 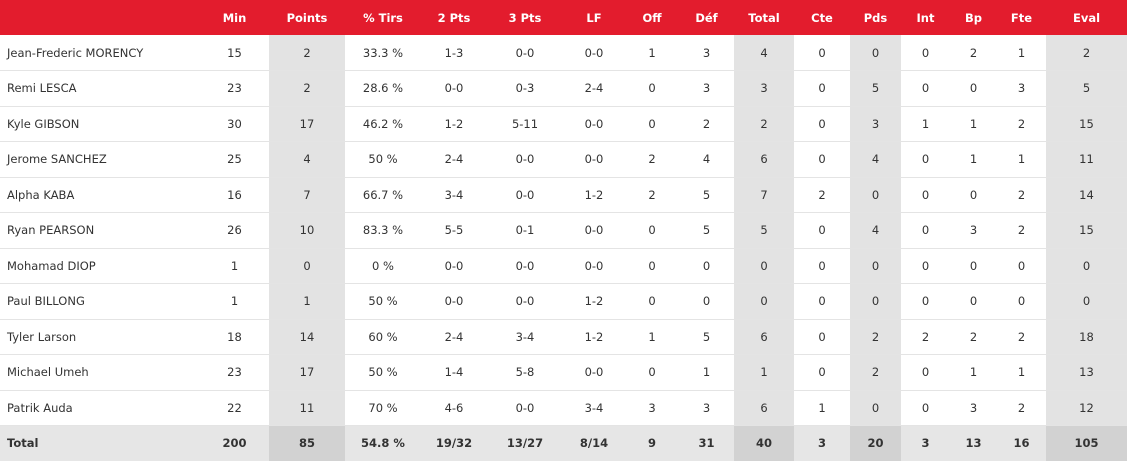 What do you see at coordinates (973, 408) in the screenshot?
I see `cell-turnovers: 3` at bounding box center [973, 408].